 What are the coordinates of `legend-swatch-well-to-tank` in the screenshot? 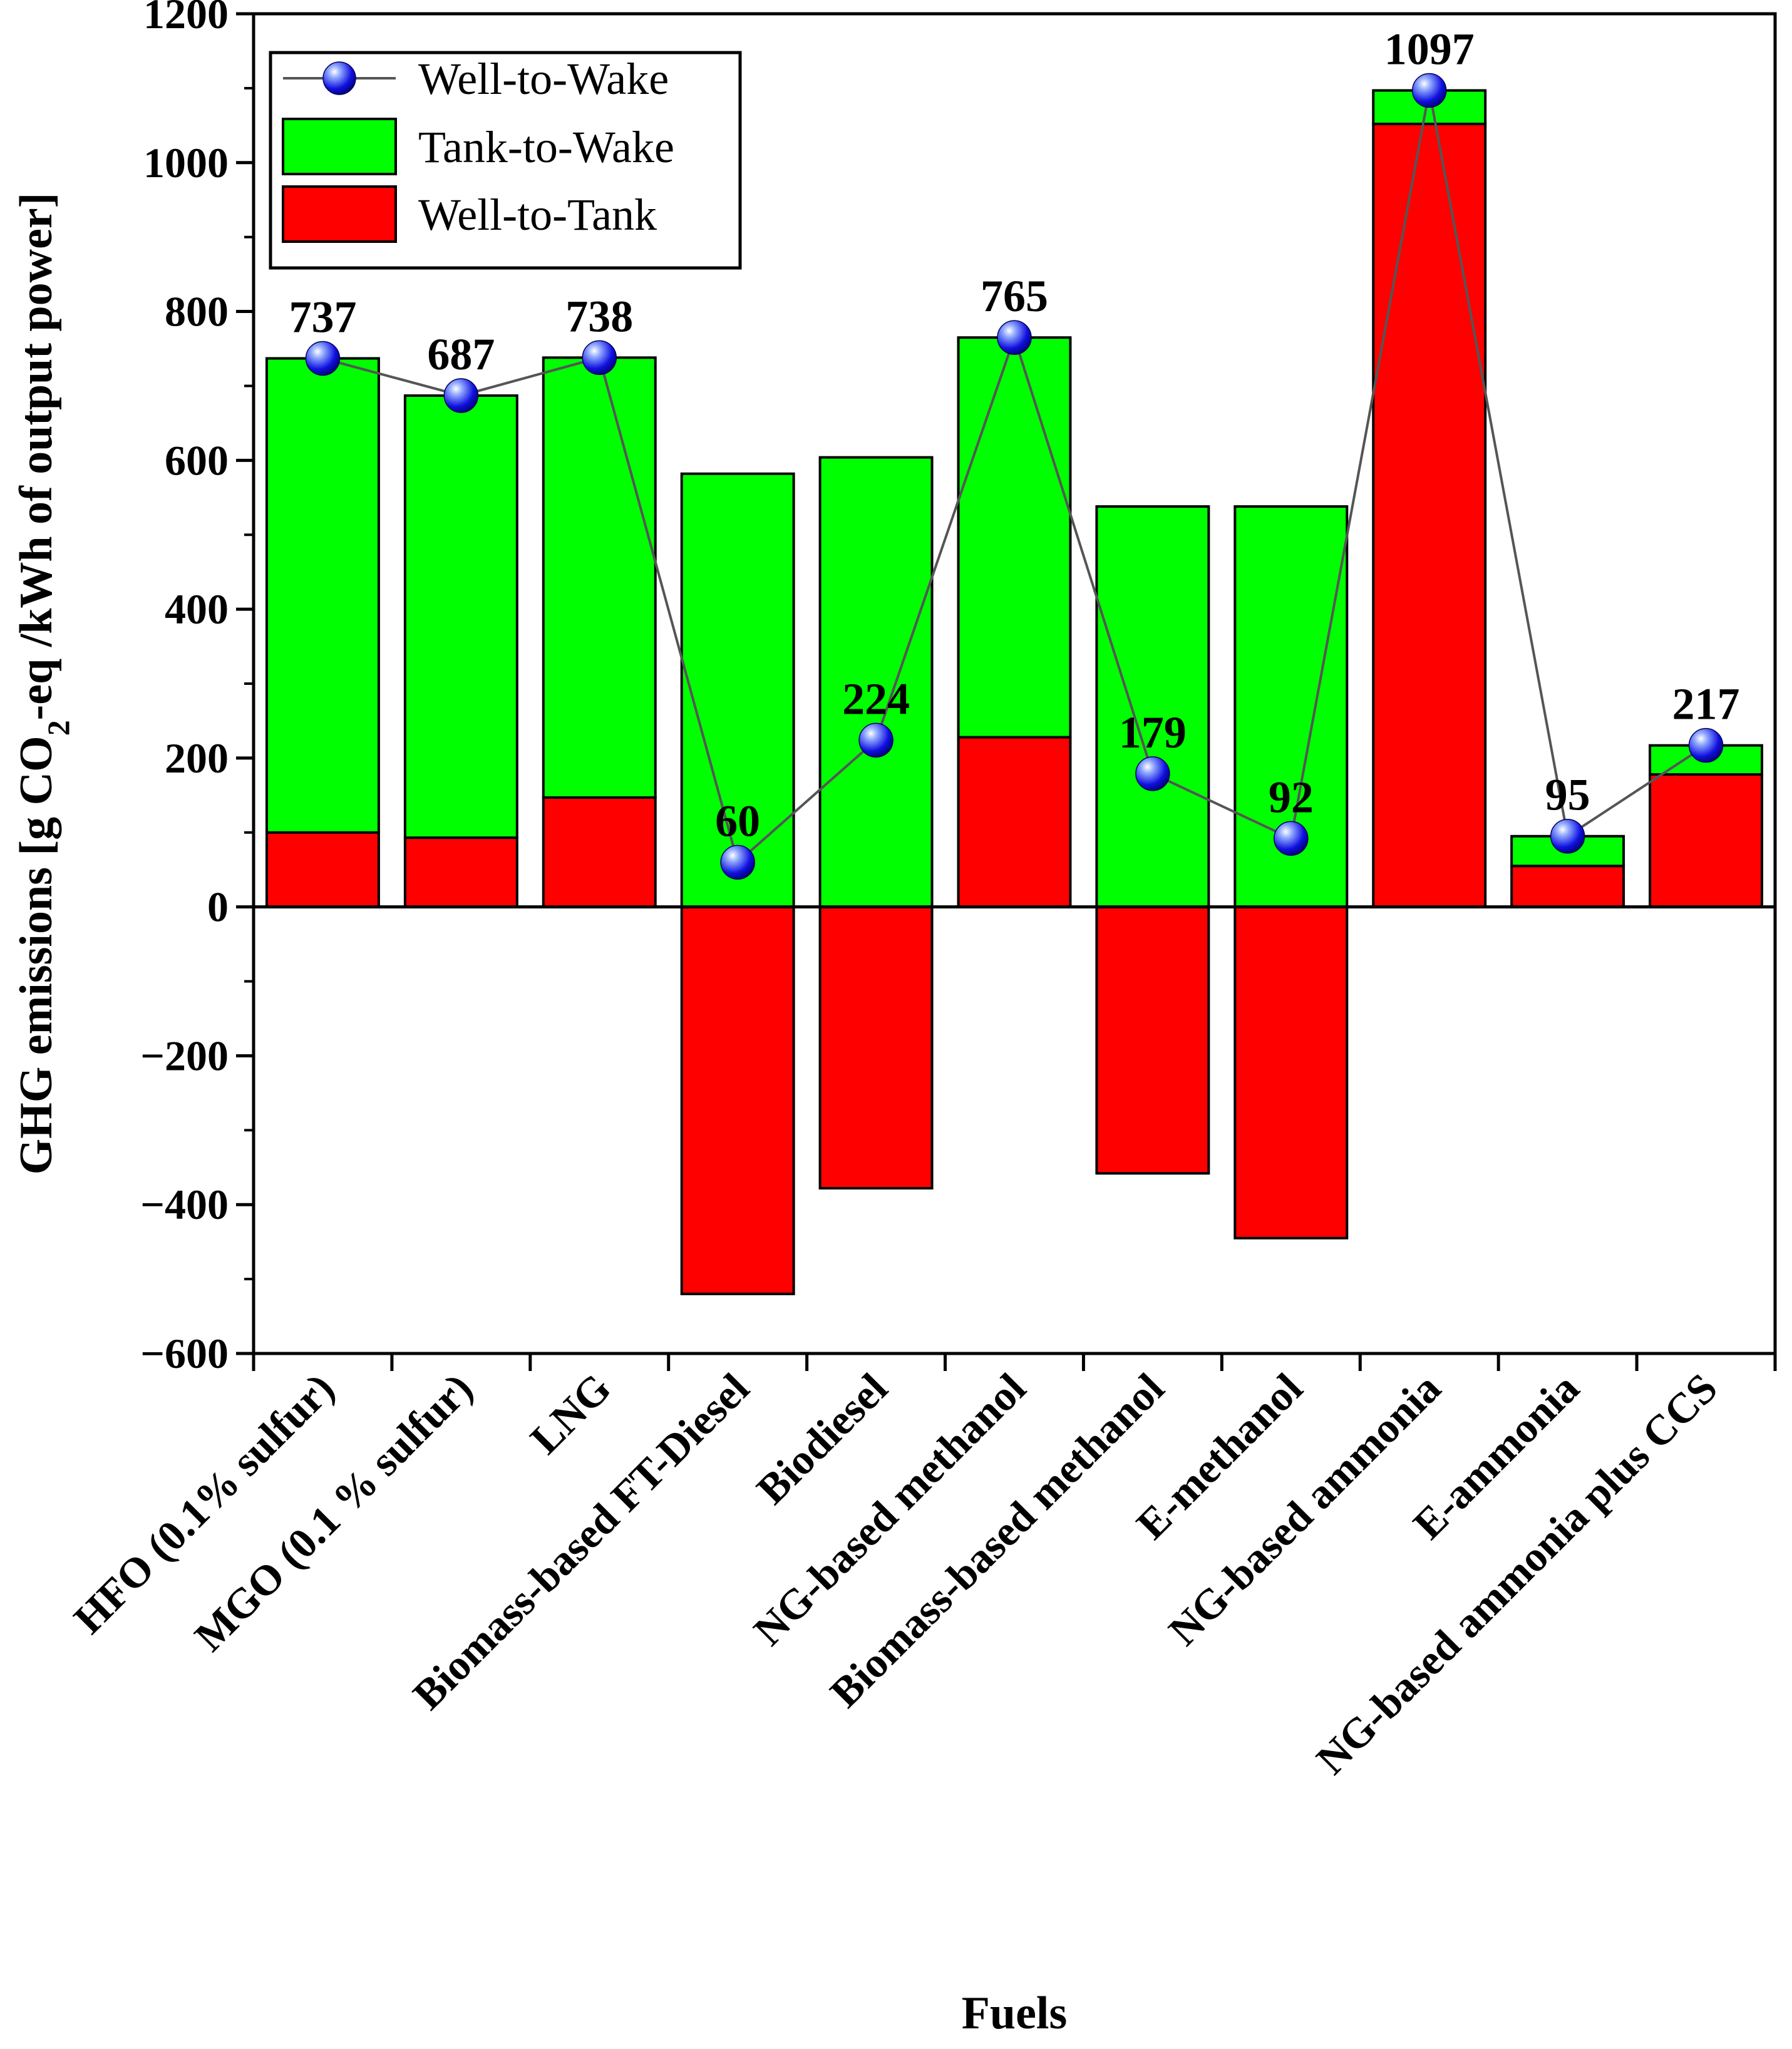 It's located at (339, 214).